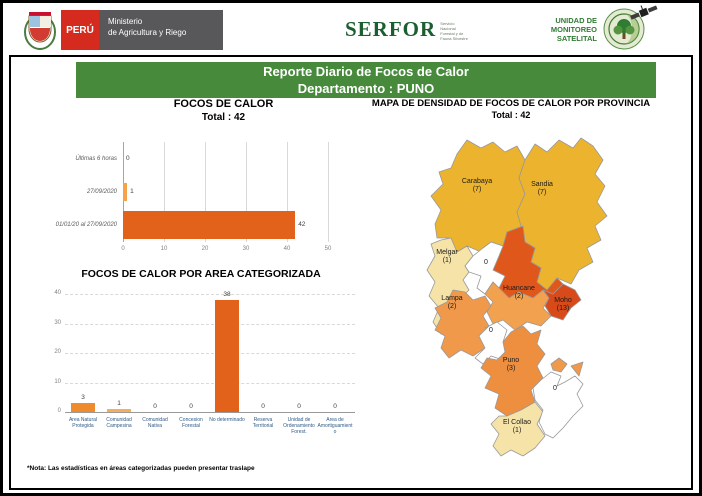 This screenshot has width=702, height=496. I want to click on map-label-azangaro-zero: 0, so click(486, 262).